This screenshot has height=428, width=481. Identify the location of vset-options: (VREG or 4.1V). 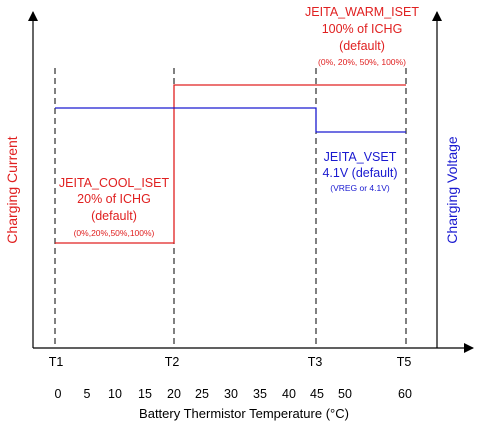
(360, 188).